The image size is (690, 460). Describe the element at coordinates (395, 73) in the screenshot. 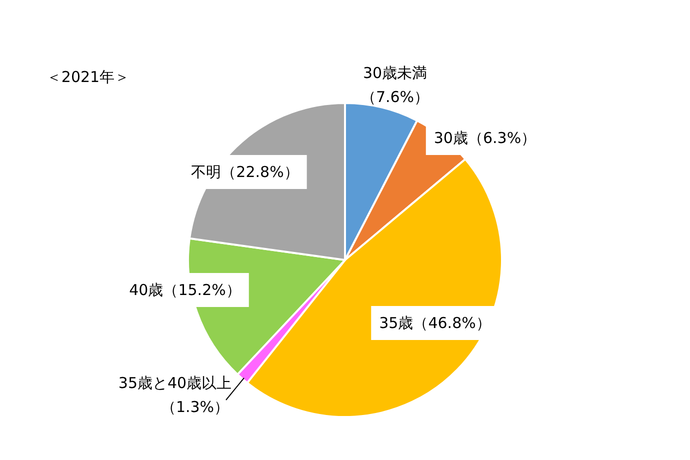

I see `slice-label: 30歳未満` at that location.